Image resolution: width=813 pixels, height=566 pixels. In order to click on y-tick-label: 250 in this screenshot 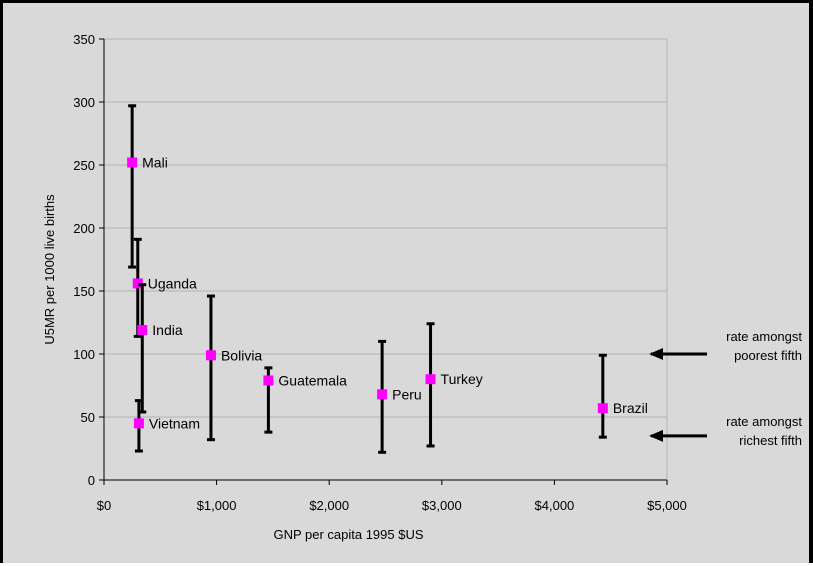, I will do `click(84, 165)`.